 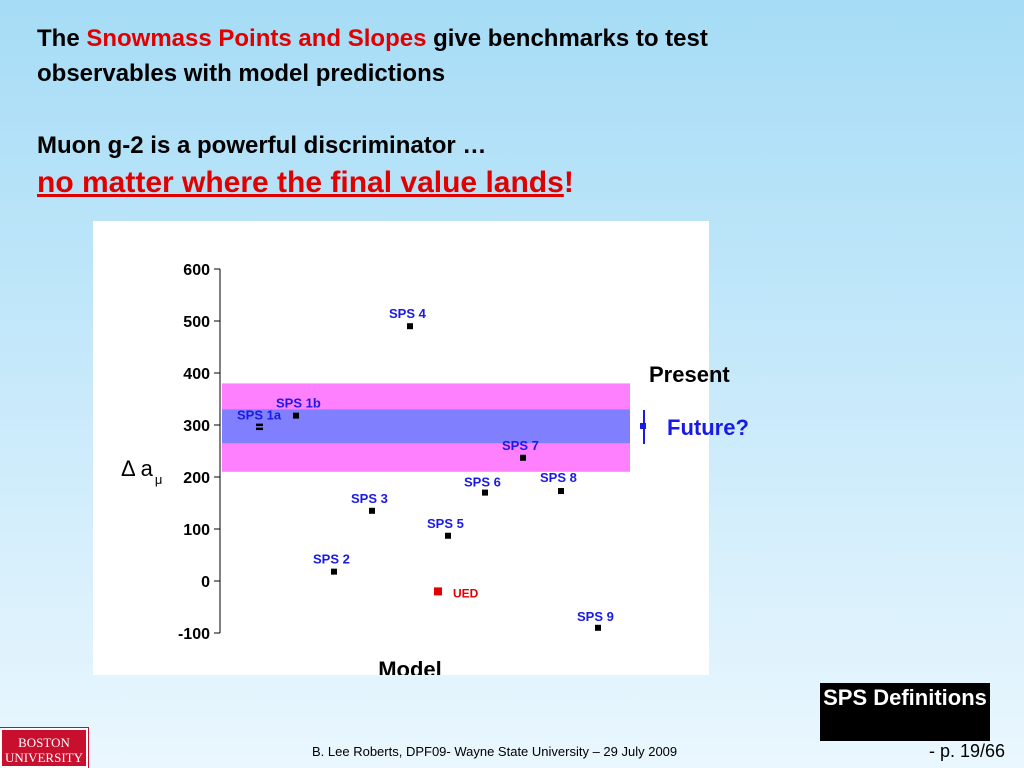 What do you see at coordinates (369, 498) in the screenshot?
I see `data-label: SPS 3` at bounding box center [369, 498].